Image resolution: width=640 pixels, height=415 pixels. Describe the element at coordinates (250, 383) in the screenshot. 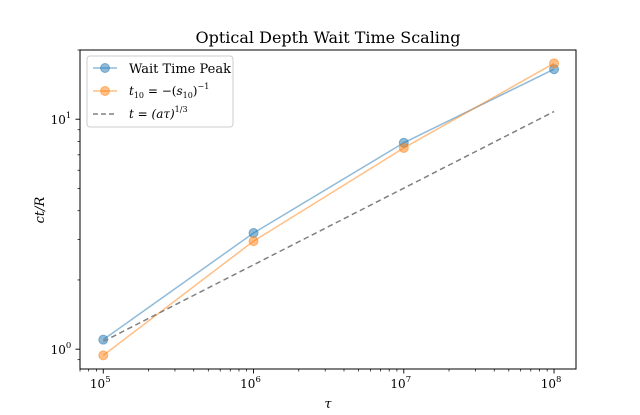

I see `x-tick-label: 10⁶` at that location.